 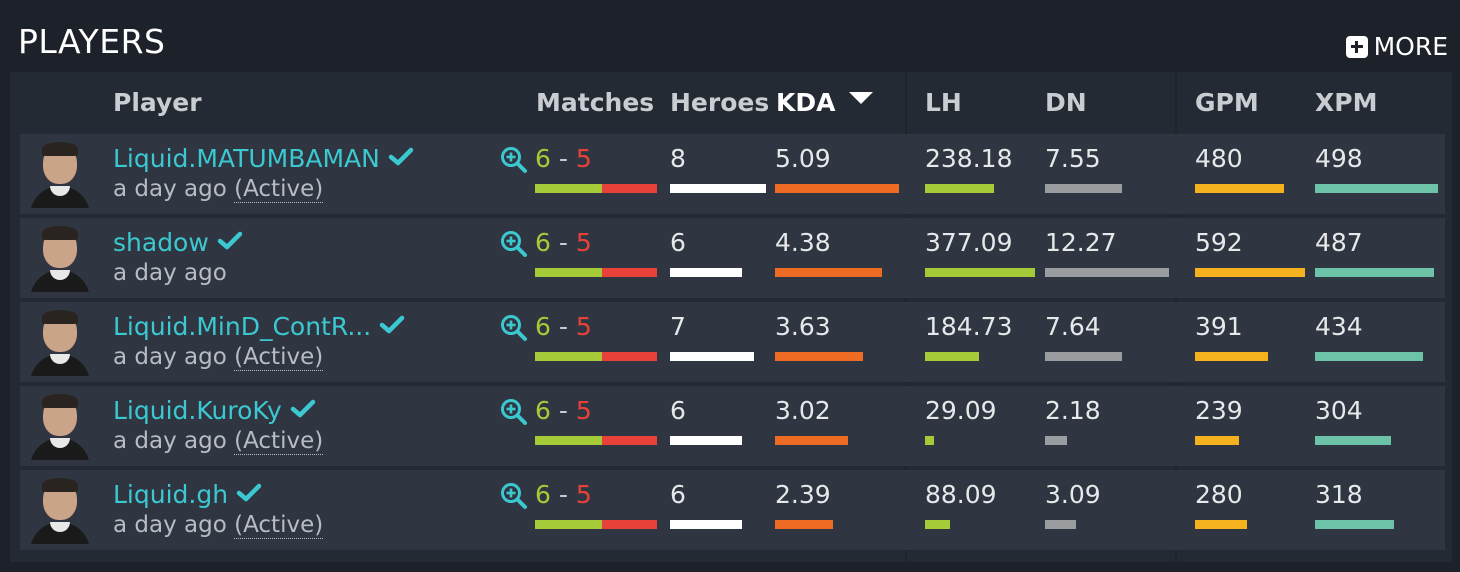 I want to click on more-button: MORE, so click(x=1396, y=46).